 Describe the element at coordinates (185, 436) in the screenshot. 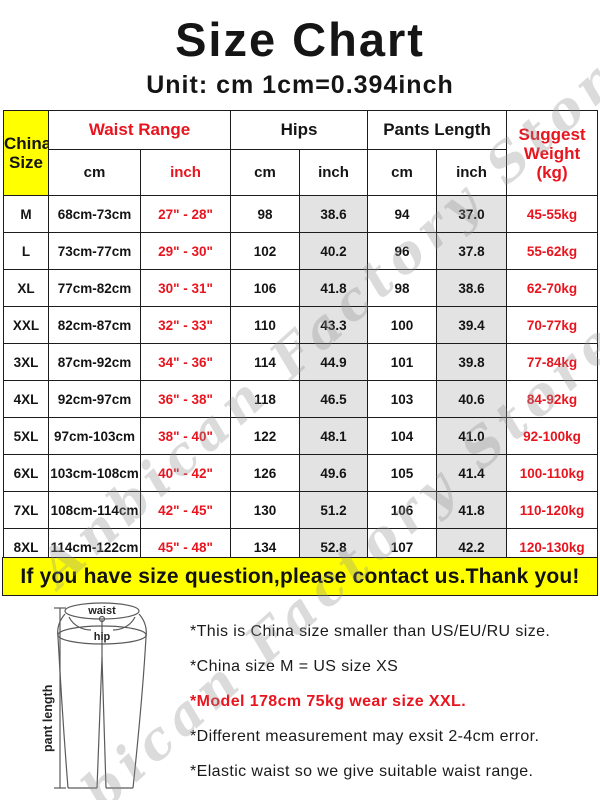

I see `cell-waist-inch: 38" - 40"` at that location.